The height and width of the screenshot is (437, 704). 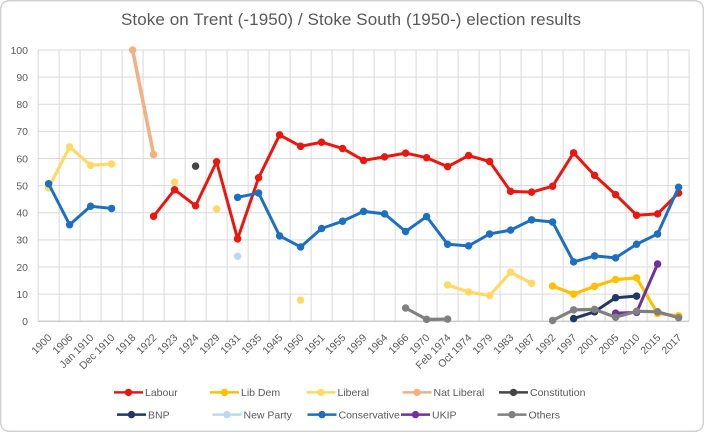 What do you see at coordinates (369, 415) in the screenshot?
I see `svg-text: Conservative` at bounding box center [369, 415].